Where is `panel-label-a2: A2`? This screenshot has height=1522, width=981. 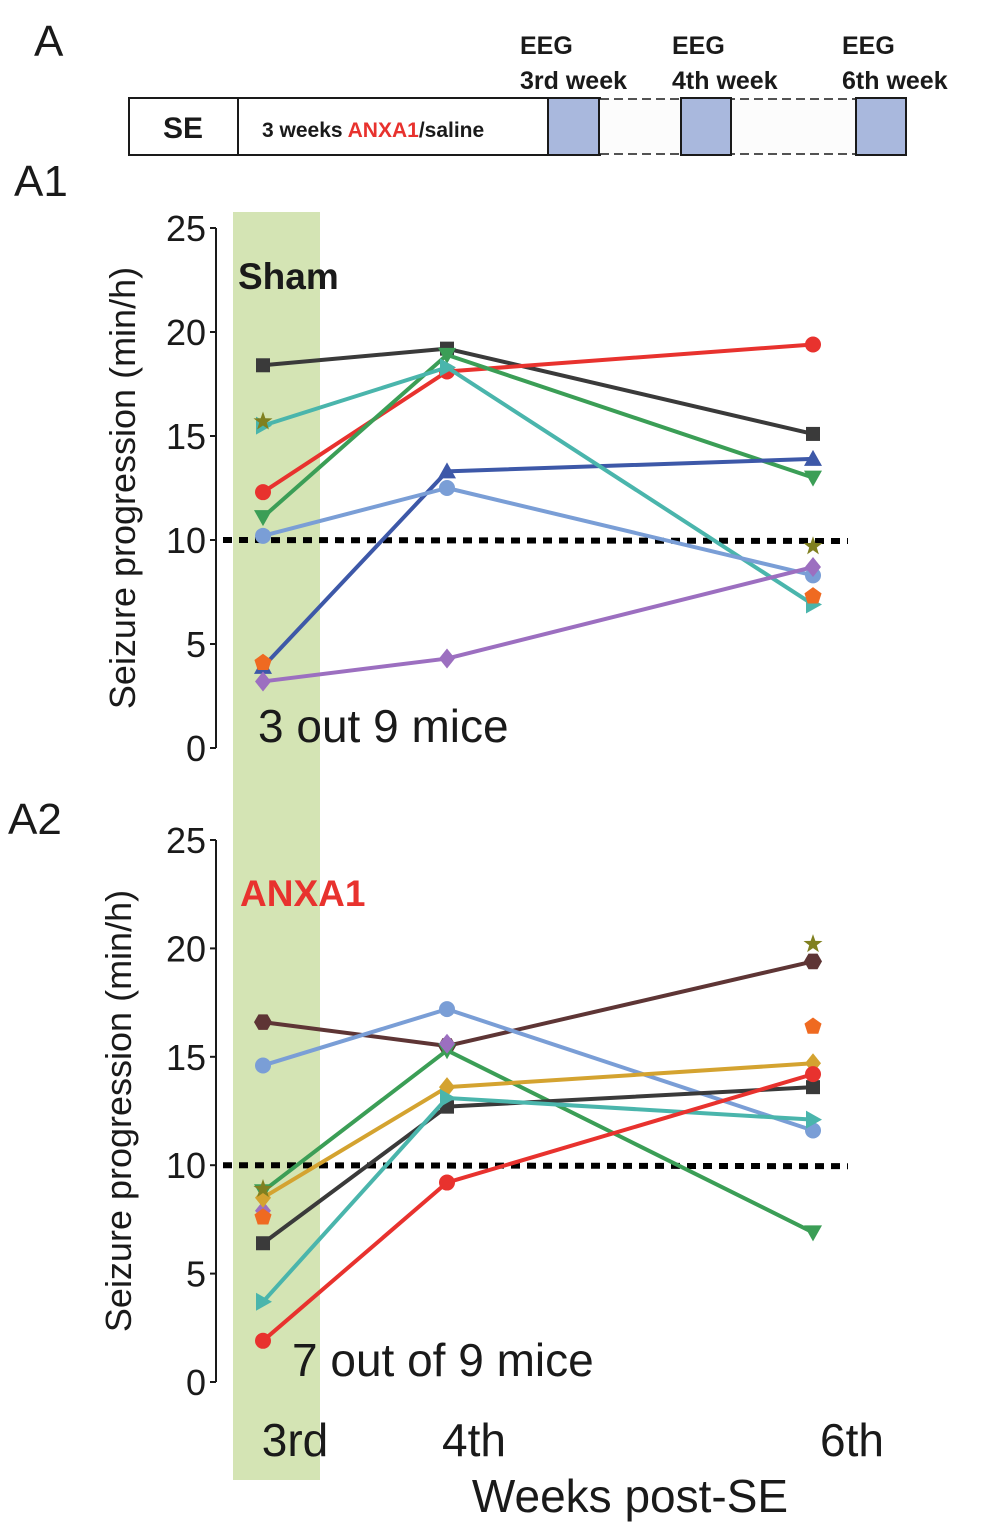
panel-label-a2: A2 is located at coordinates (35, 819).